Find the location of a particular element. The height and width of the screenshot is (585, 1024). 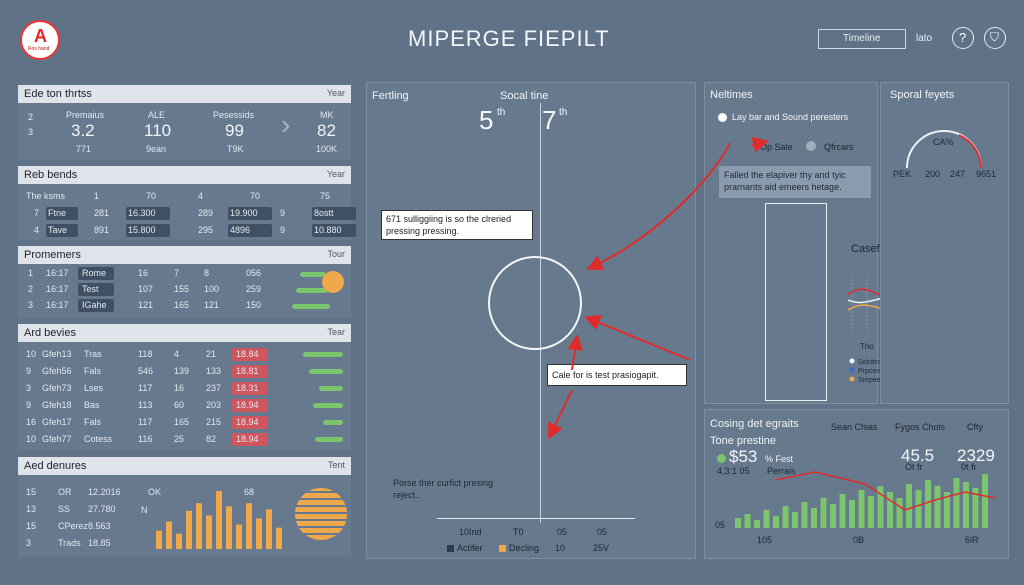

gauge-center-label: CA% is located at coordinates (943, 142).